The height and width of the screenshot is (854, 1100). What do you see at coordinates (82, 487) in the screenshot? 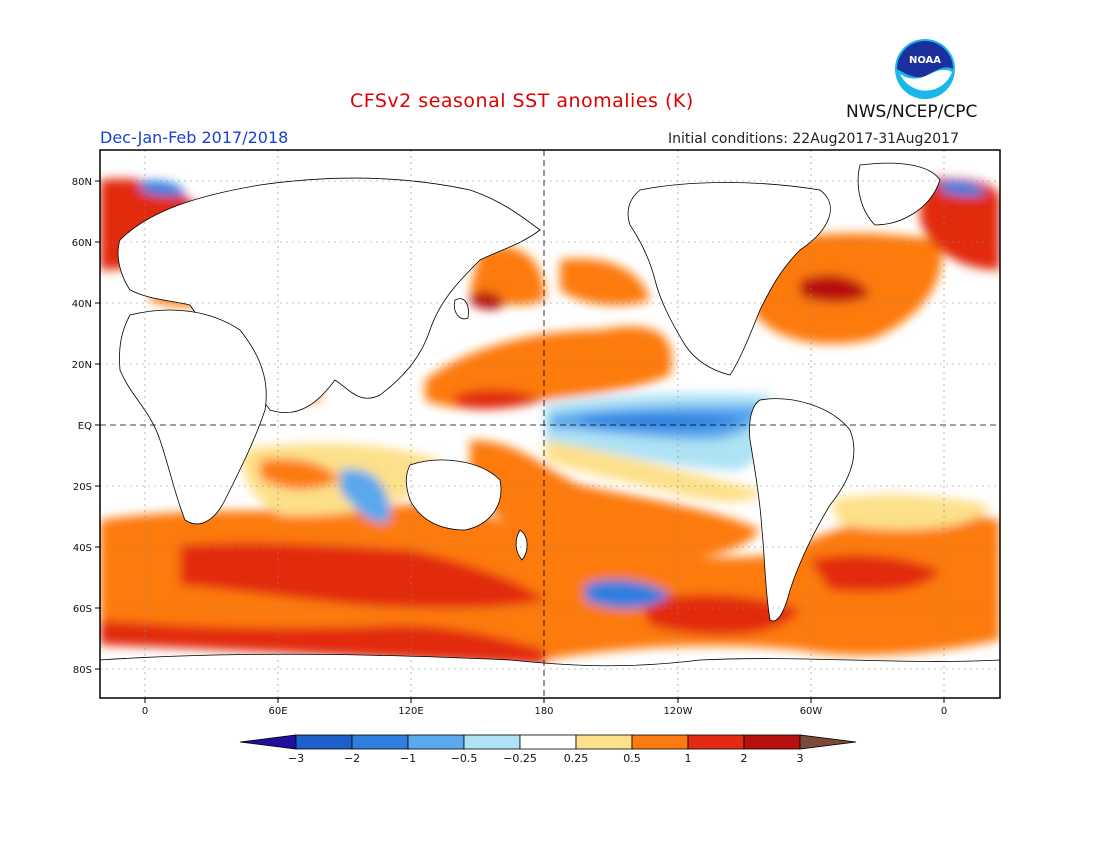
I see `lat-label: 20S` at bounding box center [82, 487].